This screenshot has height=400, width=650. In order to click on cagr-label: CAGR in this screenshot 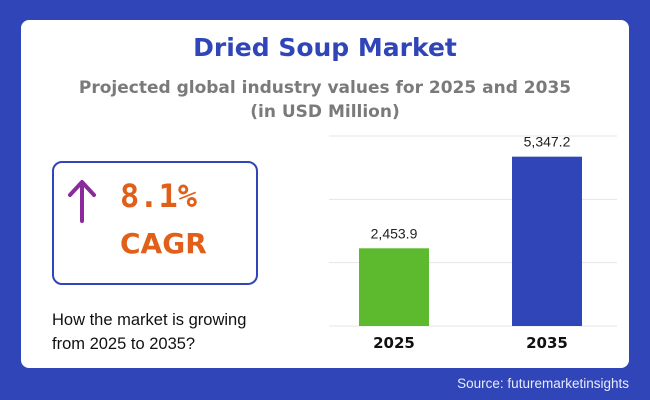, I will do `click(163, 243)`.